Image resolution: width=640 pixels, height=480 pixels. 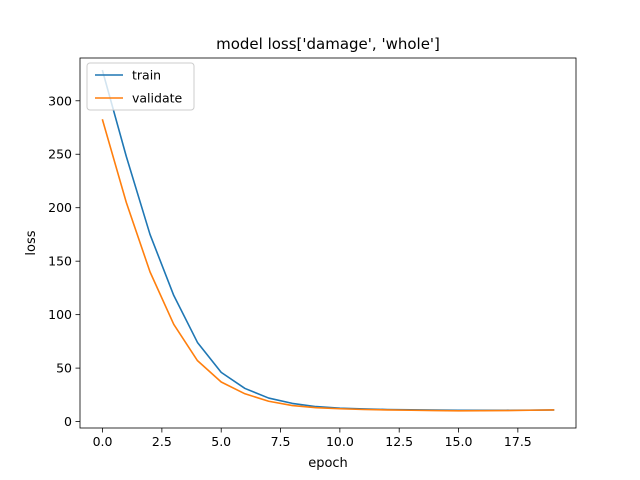 What do you see at coordinates (459, 441) in the screenshot?
I see `x-tick-label: 15.0` at bounding box center [459, 441].